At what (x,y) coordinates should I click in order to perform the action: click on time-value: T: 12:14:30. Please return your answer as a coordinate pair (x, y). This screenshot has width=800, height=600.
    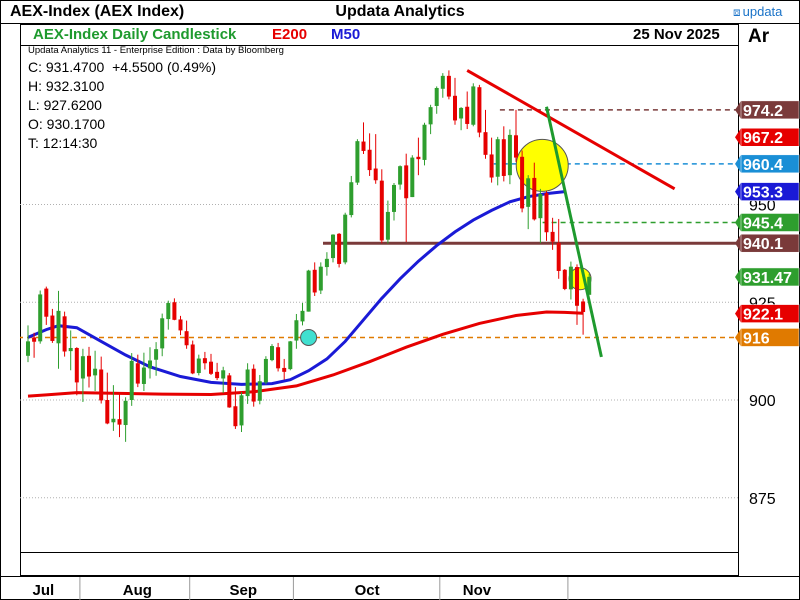
    Looking at the image, I should click on (63, 143).